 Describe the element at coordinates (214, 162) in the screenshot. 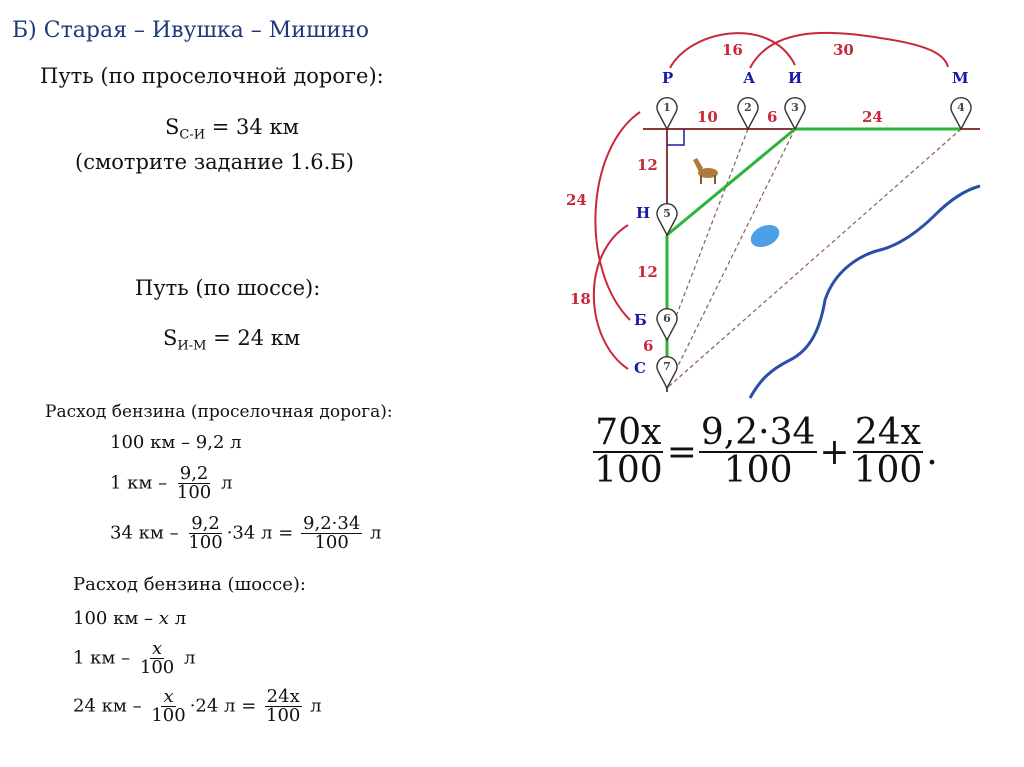

I see `dirt-road-note: (смотрите задание 1.6.Б)` at that location.